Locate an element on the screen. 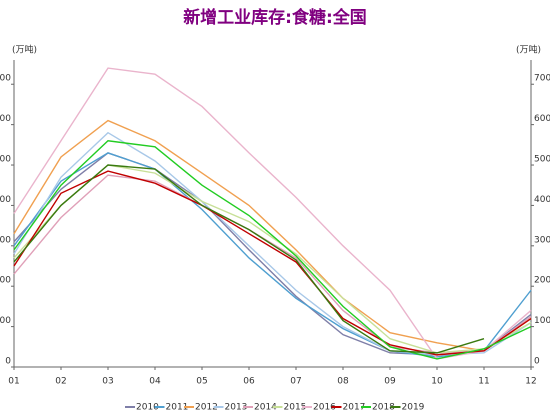 The height and width of the screenshot is (419, 550). y-tick-label: 200 is located at coordinates (5, 281).